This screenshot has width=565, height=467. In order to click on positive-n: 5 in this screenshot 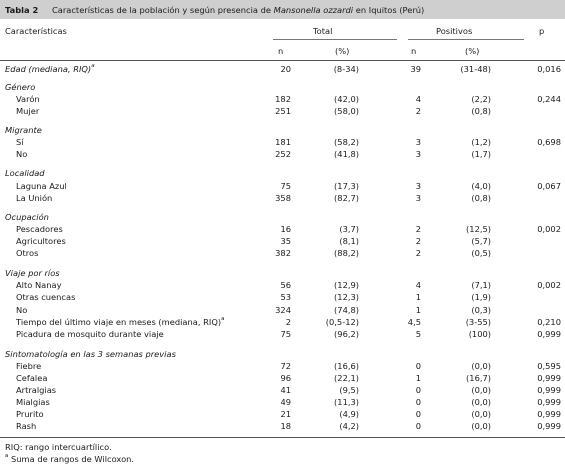, I will do `click(418, 334)`.